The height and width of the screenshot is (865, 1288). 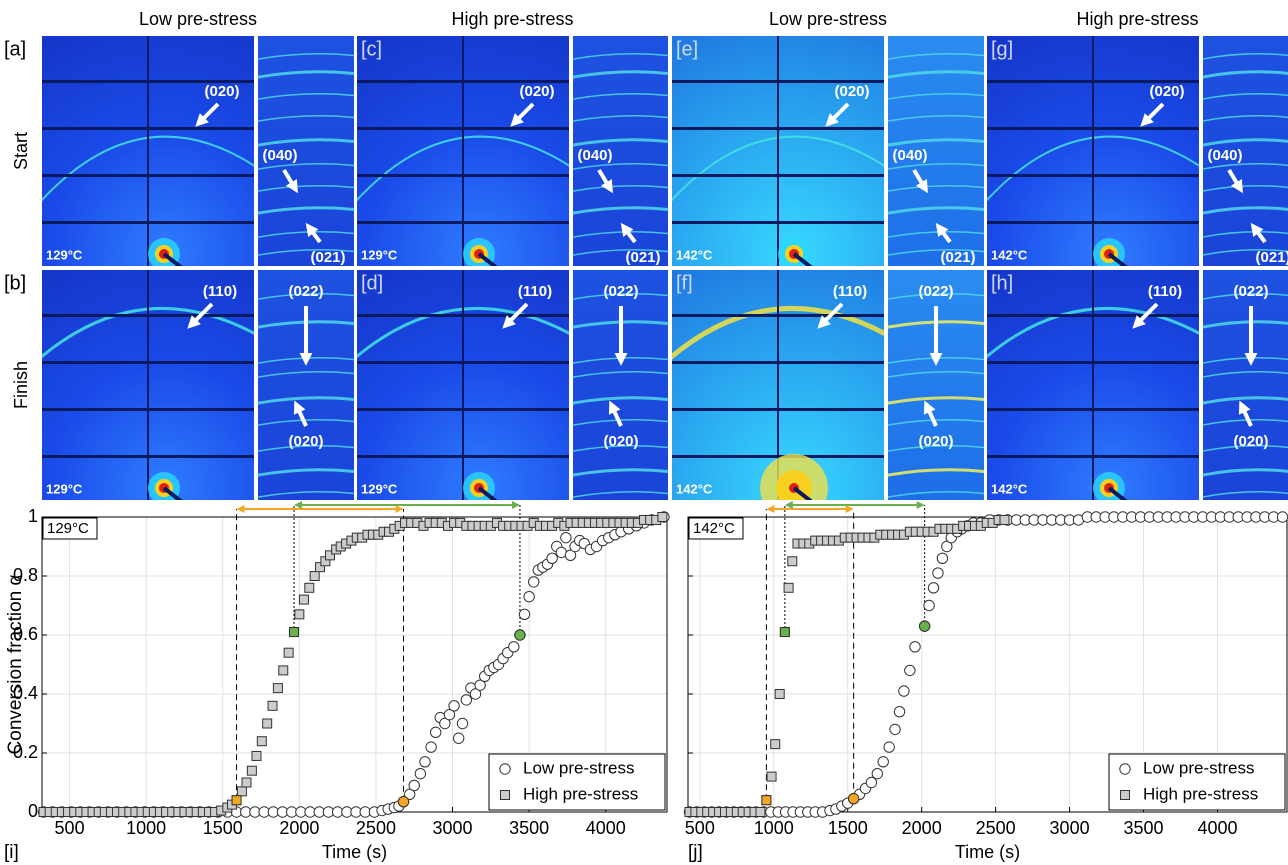 What do you see at coordinates (64, 488) in the screenshot?
I see `temperature-label: 129°C` at bounding box center [64, 488].